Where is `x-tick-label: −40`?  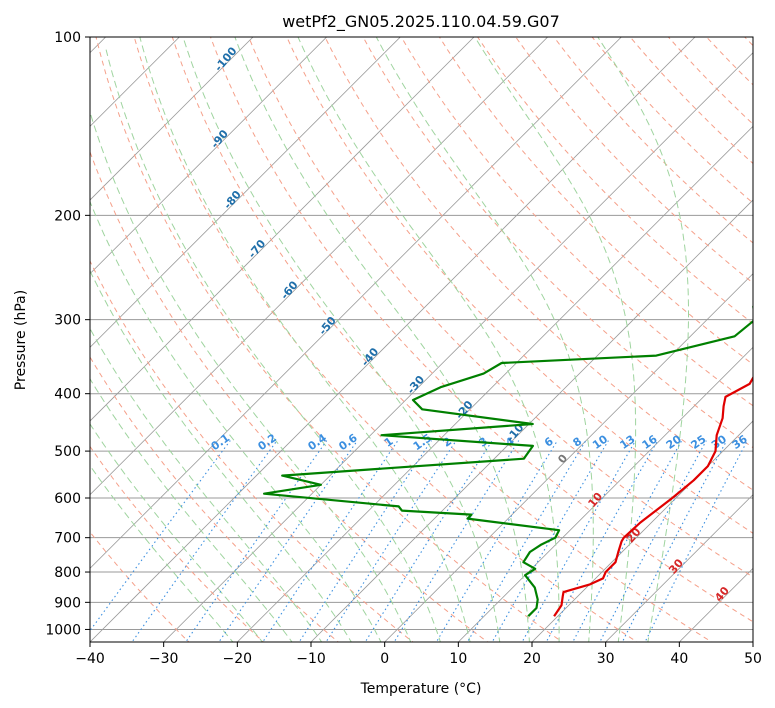 x-tick-label: −40 is located at coordinates (90, 659).